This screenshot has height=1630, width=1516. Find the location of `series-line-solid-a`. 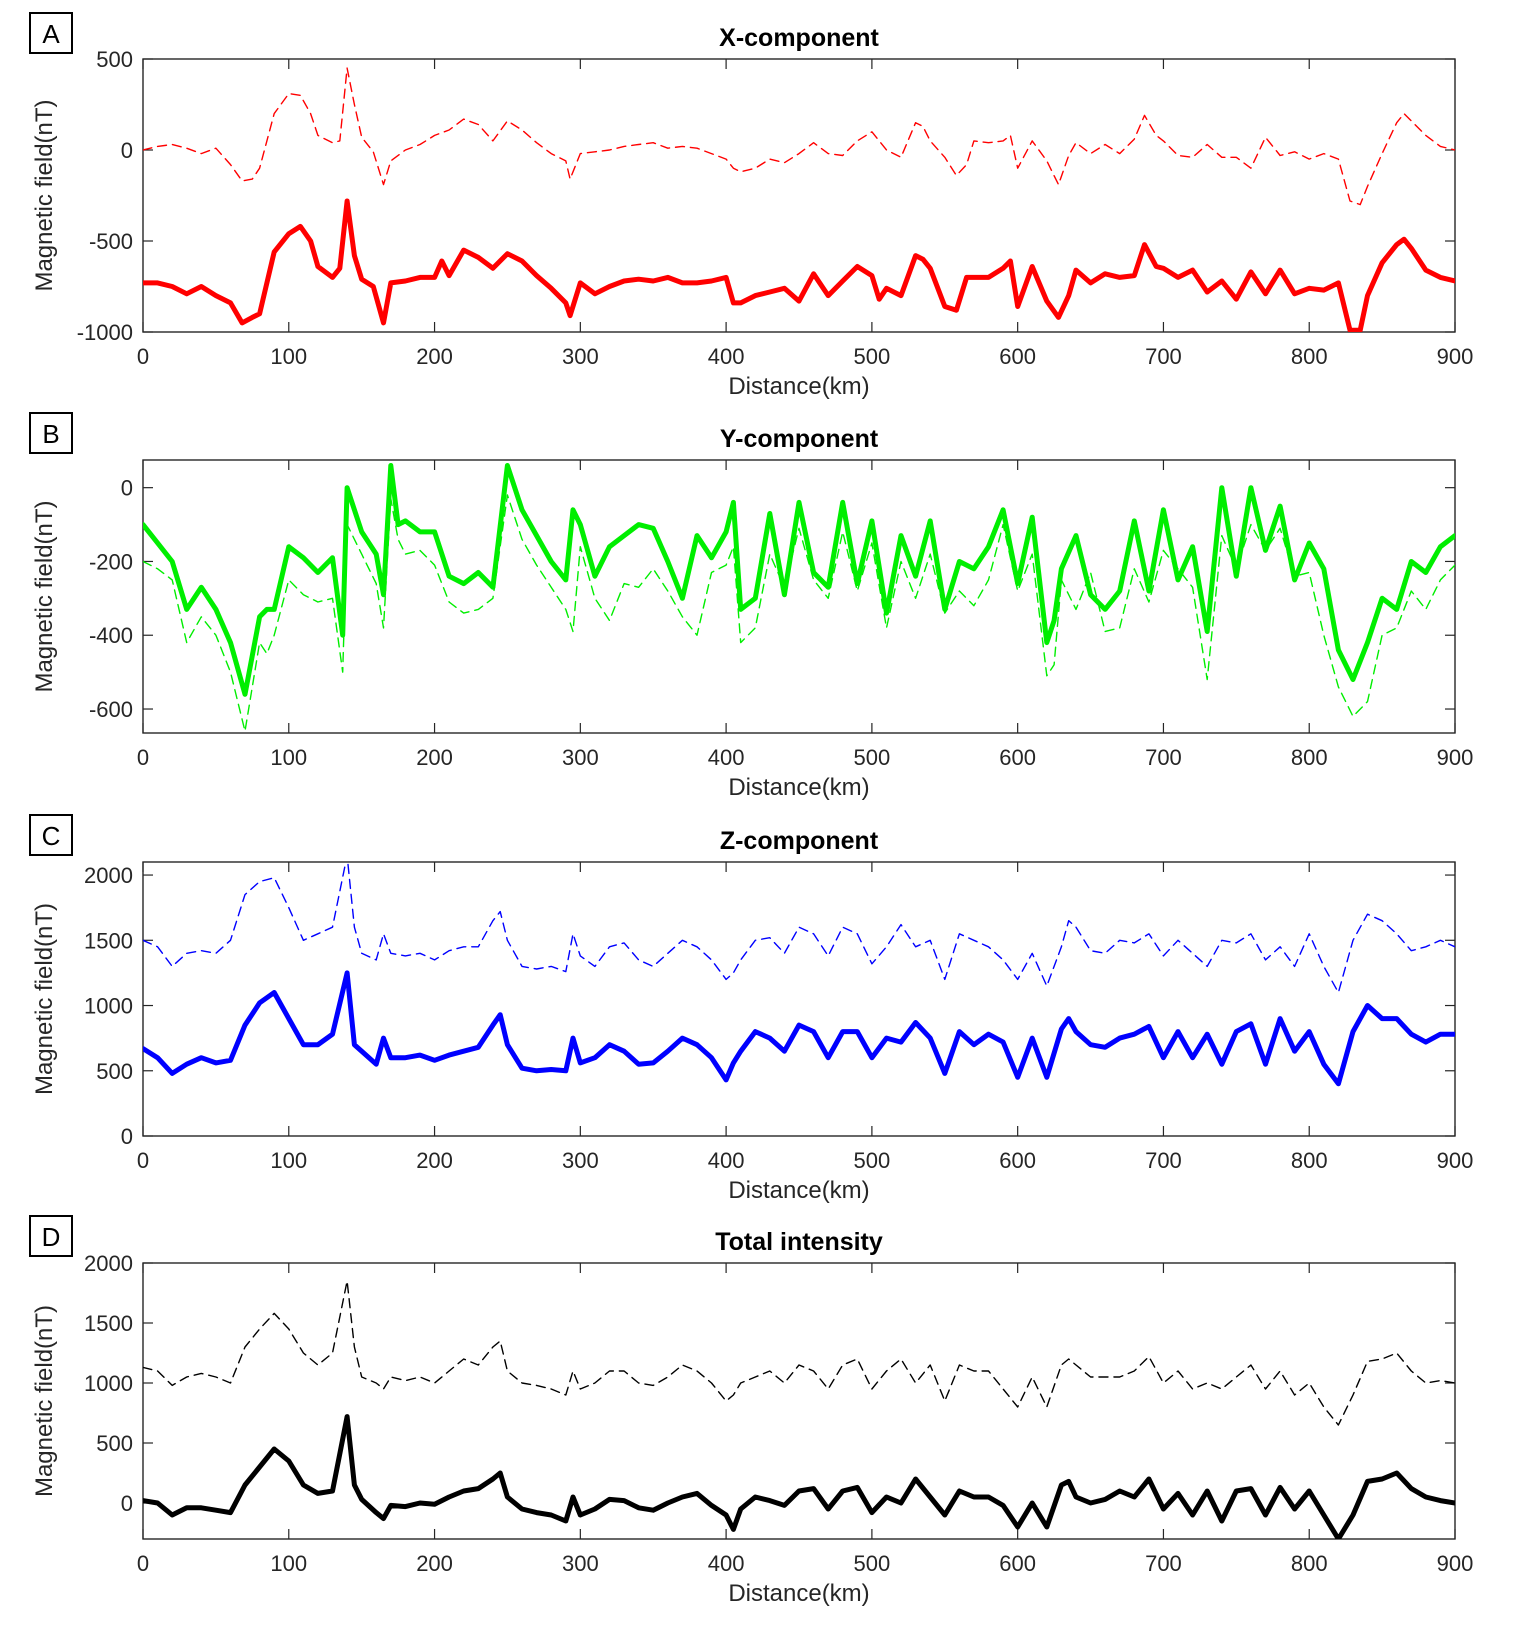

series-line-solid-a is located at coordinates (799, 265).